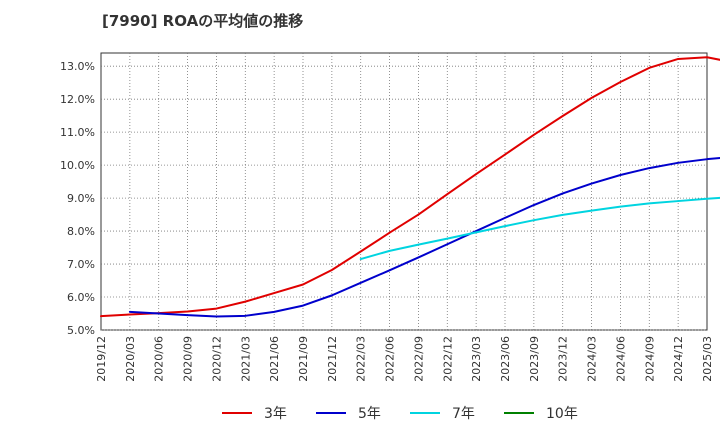 The height and width of the screenshot is (440, 720). I want to click on legend-label: 10年, so click(562, 414).